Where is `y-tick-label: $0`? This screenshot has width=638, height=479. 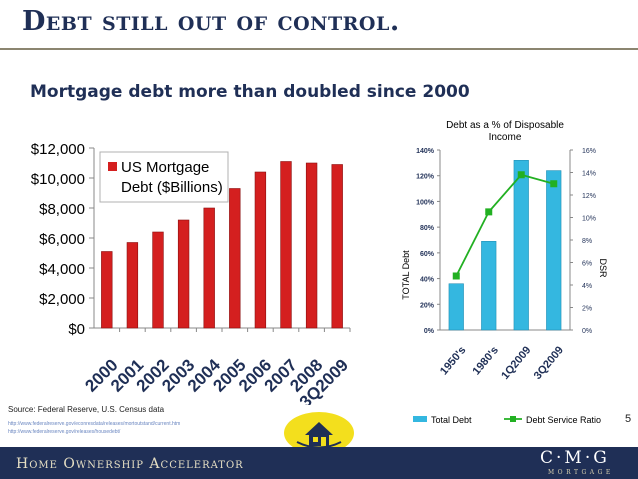 y-tick-label: $0 is located at coordinates (76, 329).